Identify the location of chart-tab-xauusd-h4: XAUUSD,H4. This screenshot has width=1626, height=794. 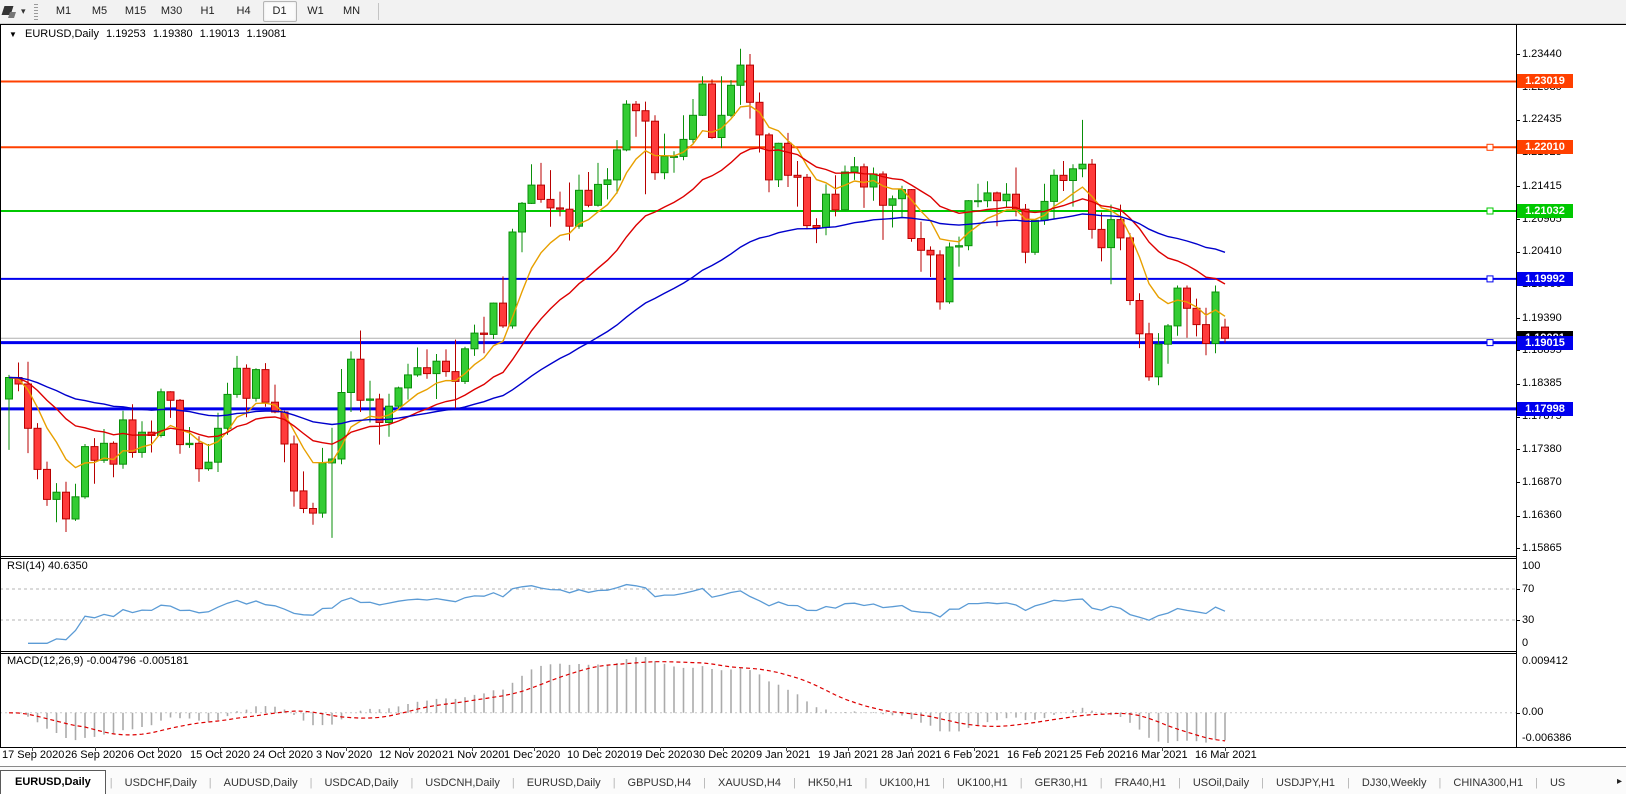
(749, 783).